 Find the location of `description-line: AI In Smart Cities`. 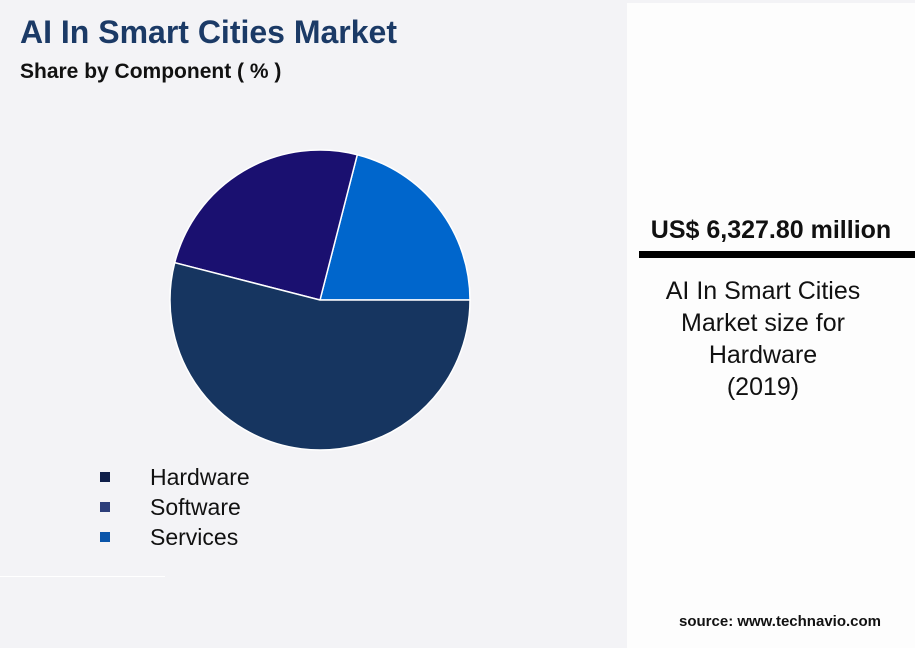

description-line: AI In Smart Cities is located at coordinates (763, 291).